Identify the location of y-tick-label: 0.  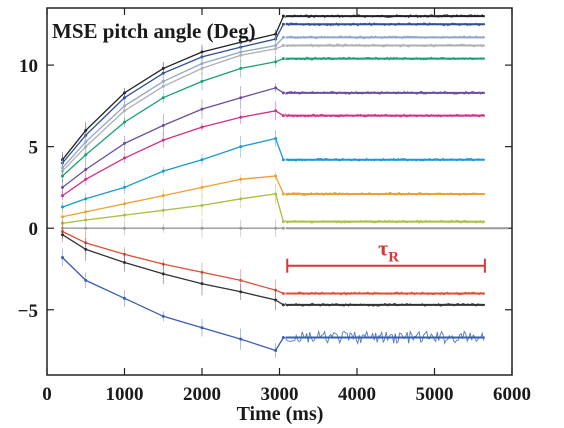
(34, 229).